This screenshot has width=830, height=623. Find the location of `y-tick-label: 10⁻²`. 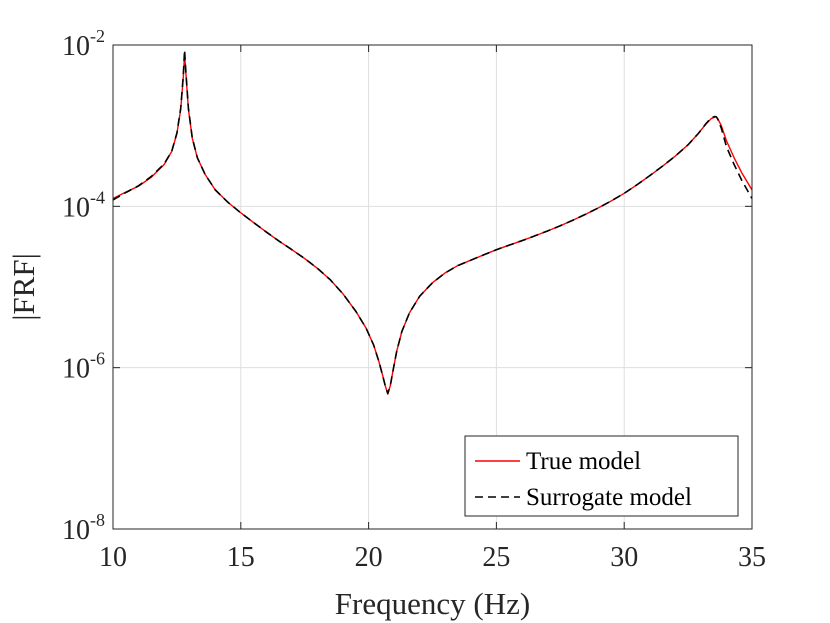

y-tick-label: 10⁻² is located at coordinates (83, 44).